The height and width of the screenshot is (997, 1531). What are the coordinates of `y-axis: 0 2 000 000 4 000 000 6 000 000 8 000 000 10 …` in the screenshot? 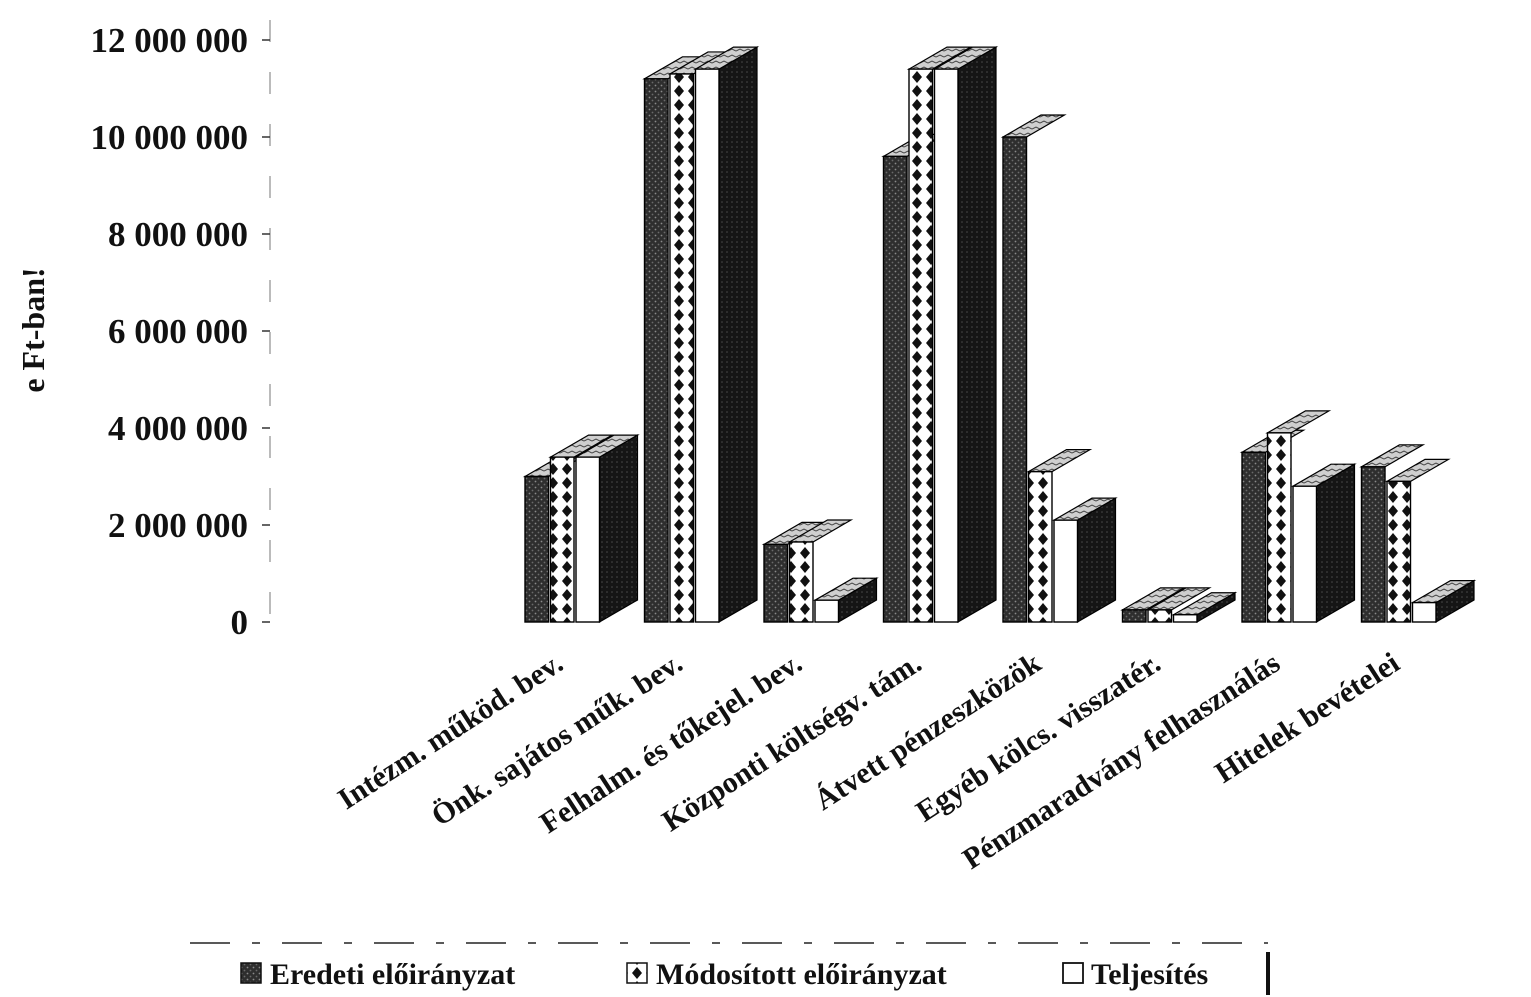 It's located at (181, 331).